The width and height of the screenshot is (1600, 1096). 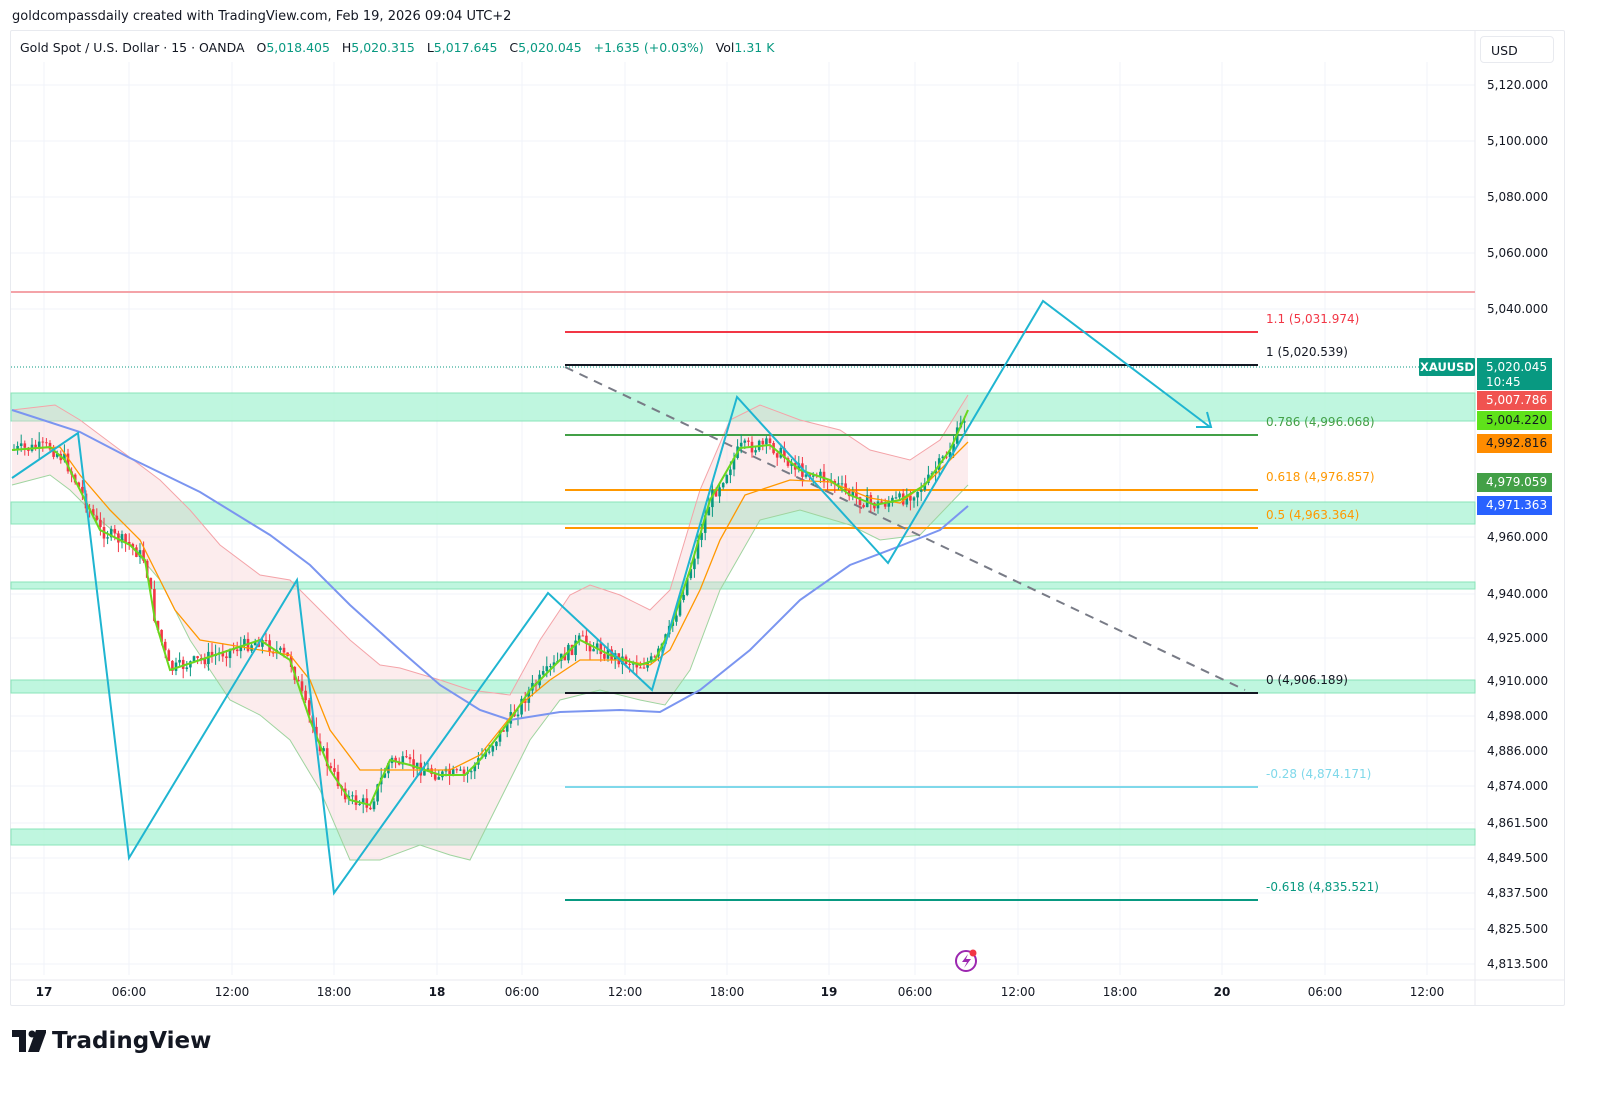 What do you see at coordinates (1307, 680) in the screenshot?
I see `fib-level-label: 0 (4,906.189)` at bounding box center [1307, 680].